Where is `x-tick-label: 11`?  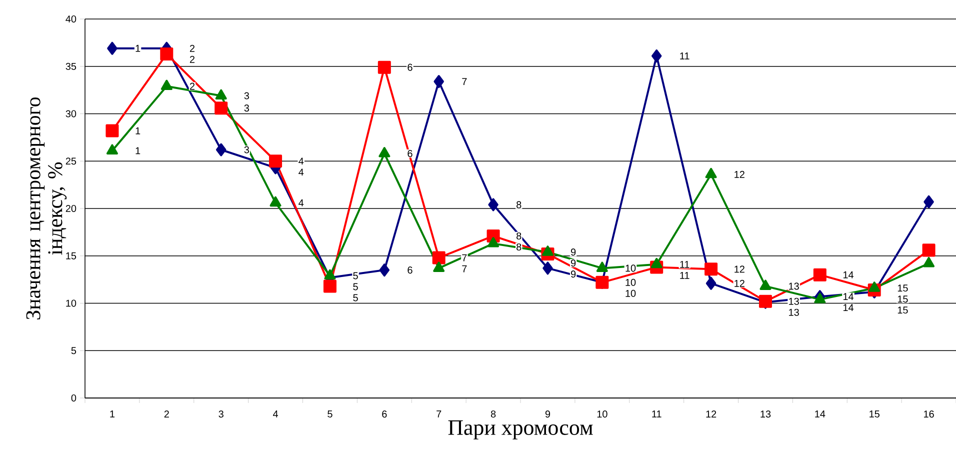
x-tick-label: 11 is located at coordinates (657, 414).